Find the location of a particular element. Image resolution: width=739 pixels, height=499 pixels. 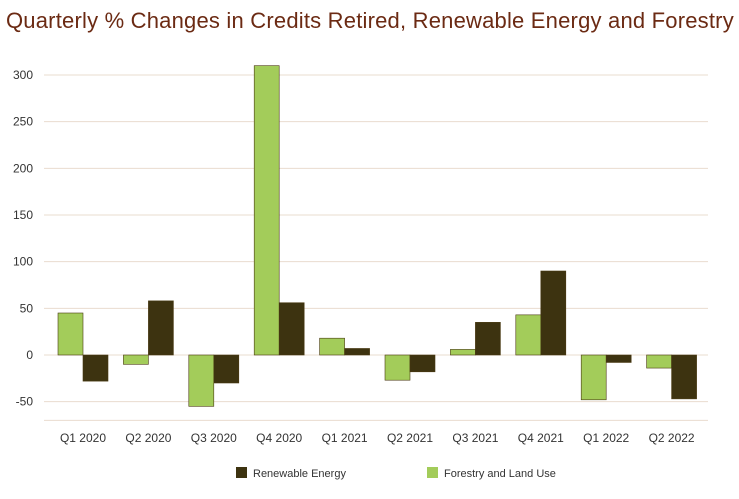

x-tick-label: Q3 2020 is located at coordinates (214, 438).